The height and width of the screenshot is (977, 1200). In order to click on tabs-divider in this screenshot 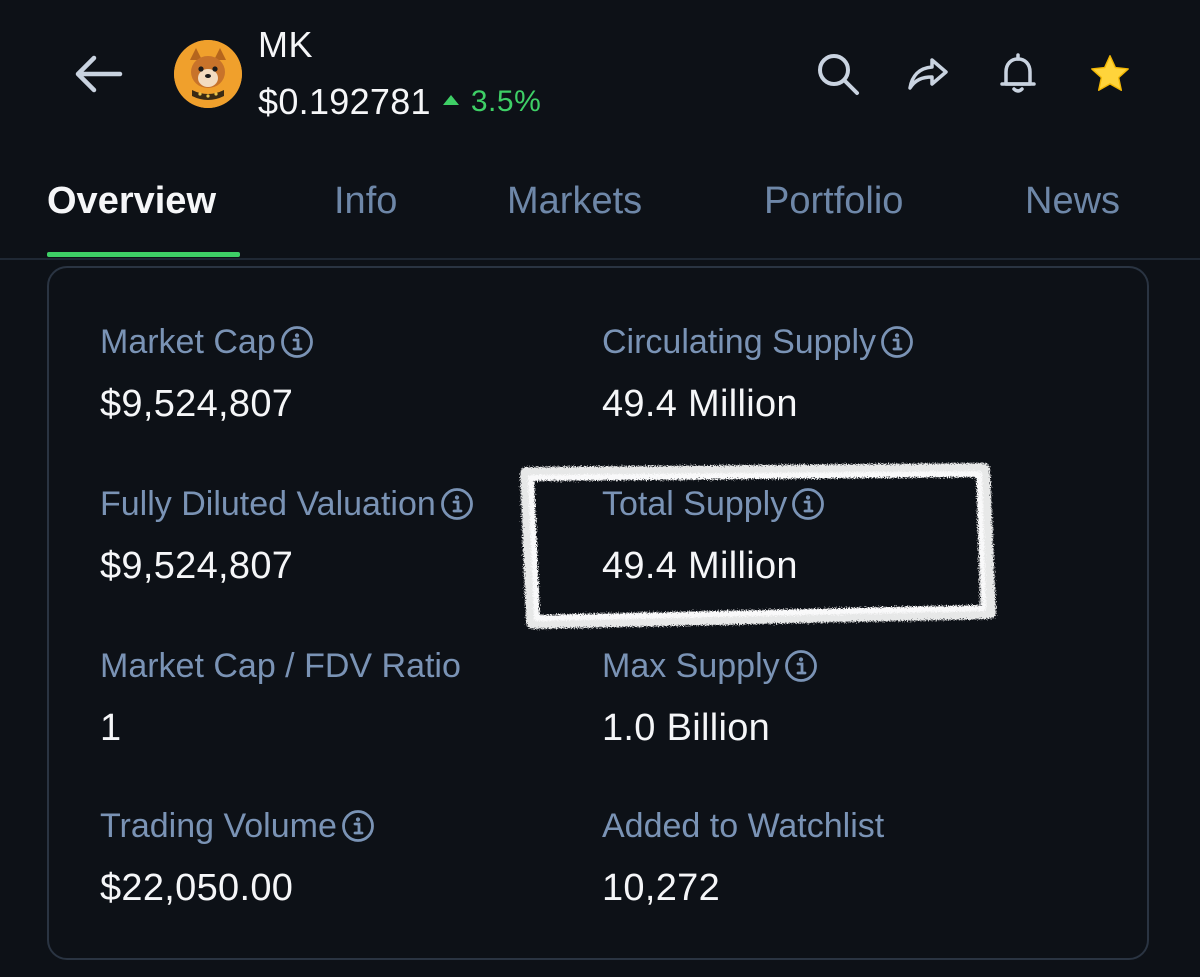, I will do `click(600, 259)`.